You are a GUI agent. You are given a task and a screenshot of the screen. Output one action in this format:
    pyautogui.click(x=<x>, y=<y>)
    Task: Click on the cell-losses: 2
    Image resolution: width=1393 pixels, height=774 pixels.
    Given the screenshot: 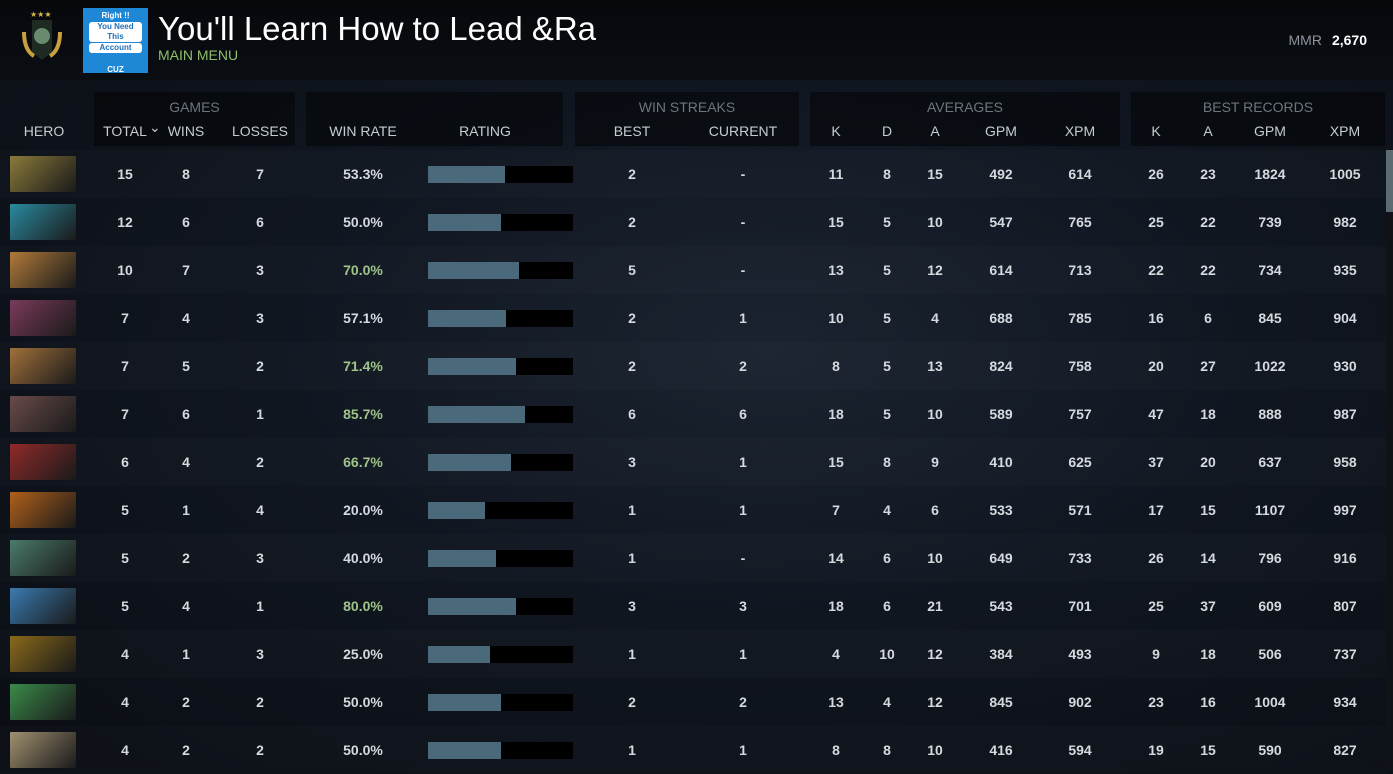 What is the action you would take?
    pyautogui.click(x=260, y=750)
    